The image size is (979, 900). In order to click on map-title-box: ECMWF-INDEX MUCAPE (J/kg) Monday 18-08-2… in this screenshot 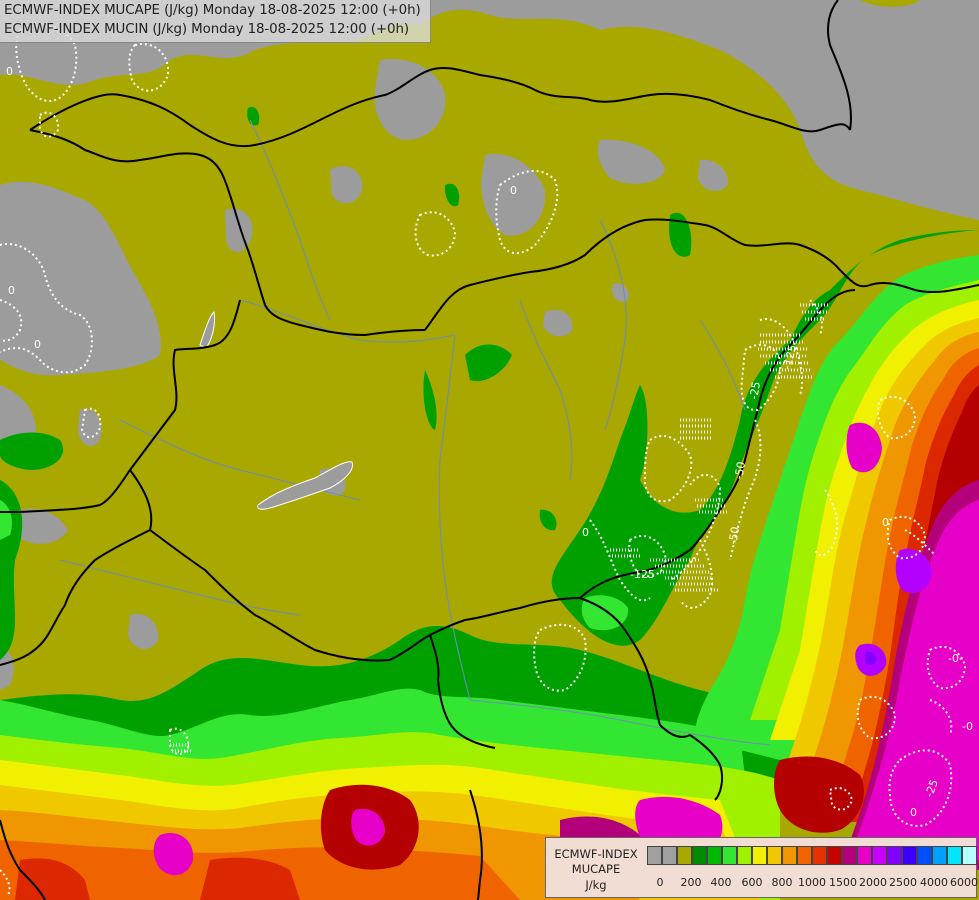, I will do `click(215, 21)`.